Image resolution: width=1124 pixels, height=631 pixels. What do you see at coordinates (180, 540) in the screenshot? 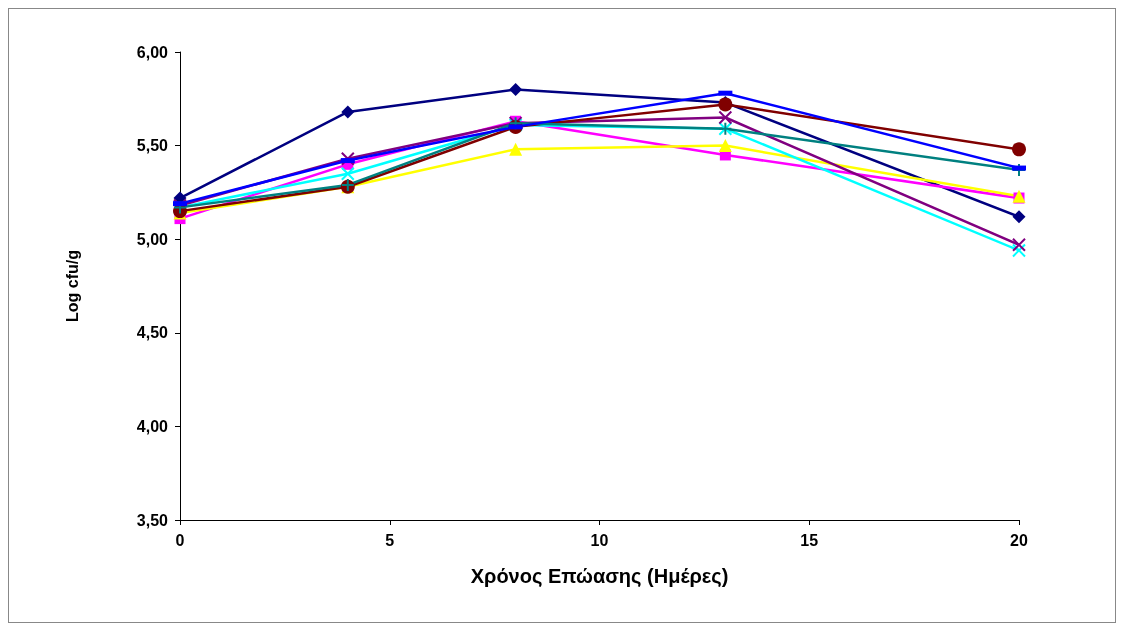
I see `x-tick-label: 0` at bounding box center [180, 540].